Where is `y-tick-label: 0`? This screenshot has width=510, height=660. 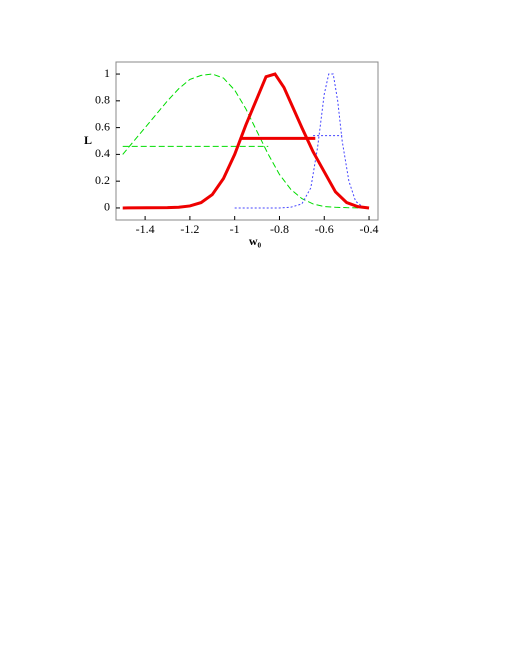 y-tick-label: 0 is located at coordinates (107, 207).